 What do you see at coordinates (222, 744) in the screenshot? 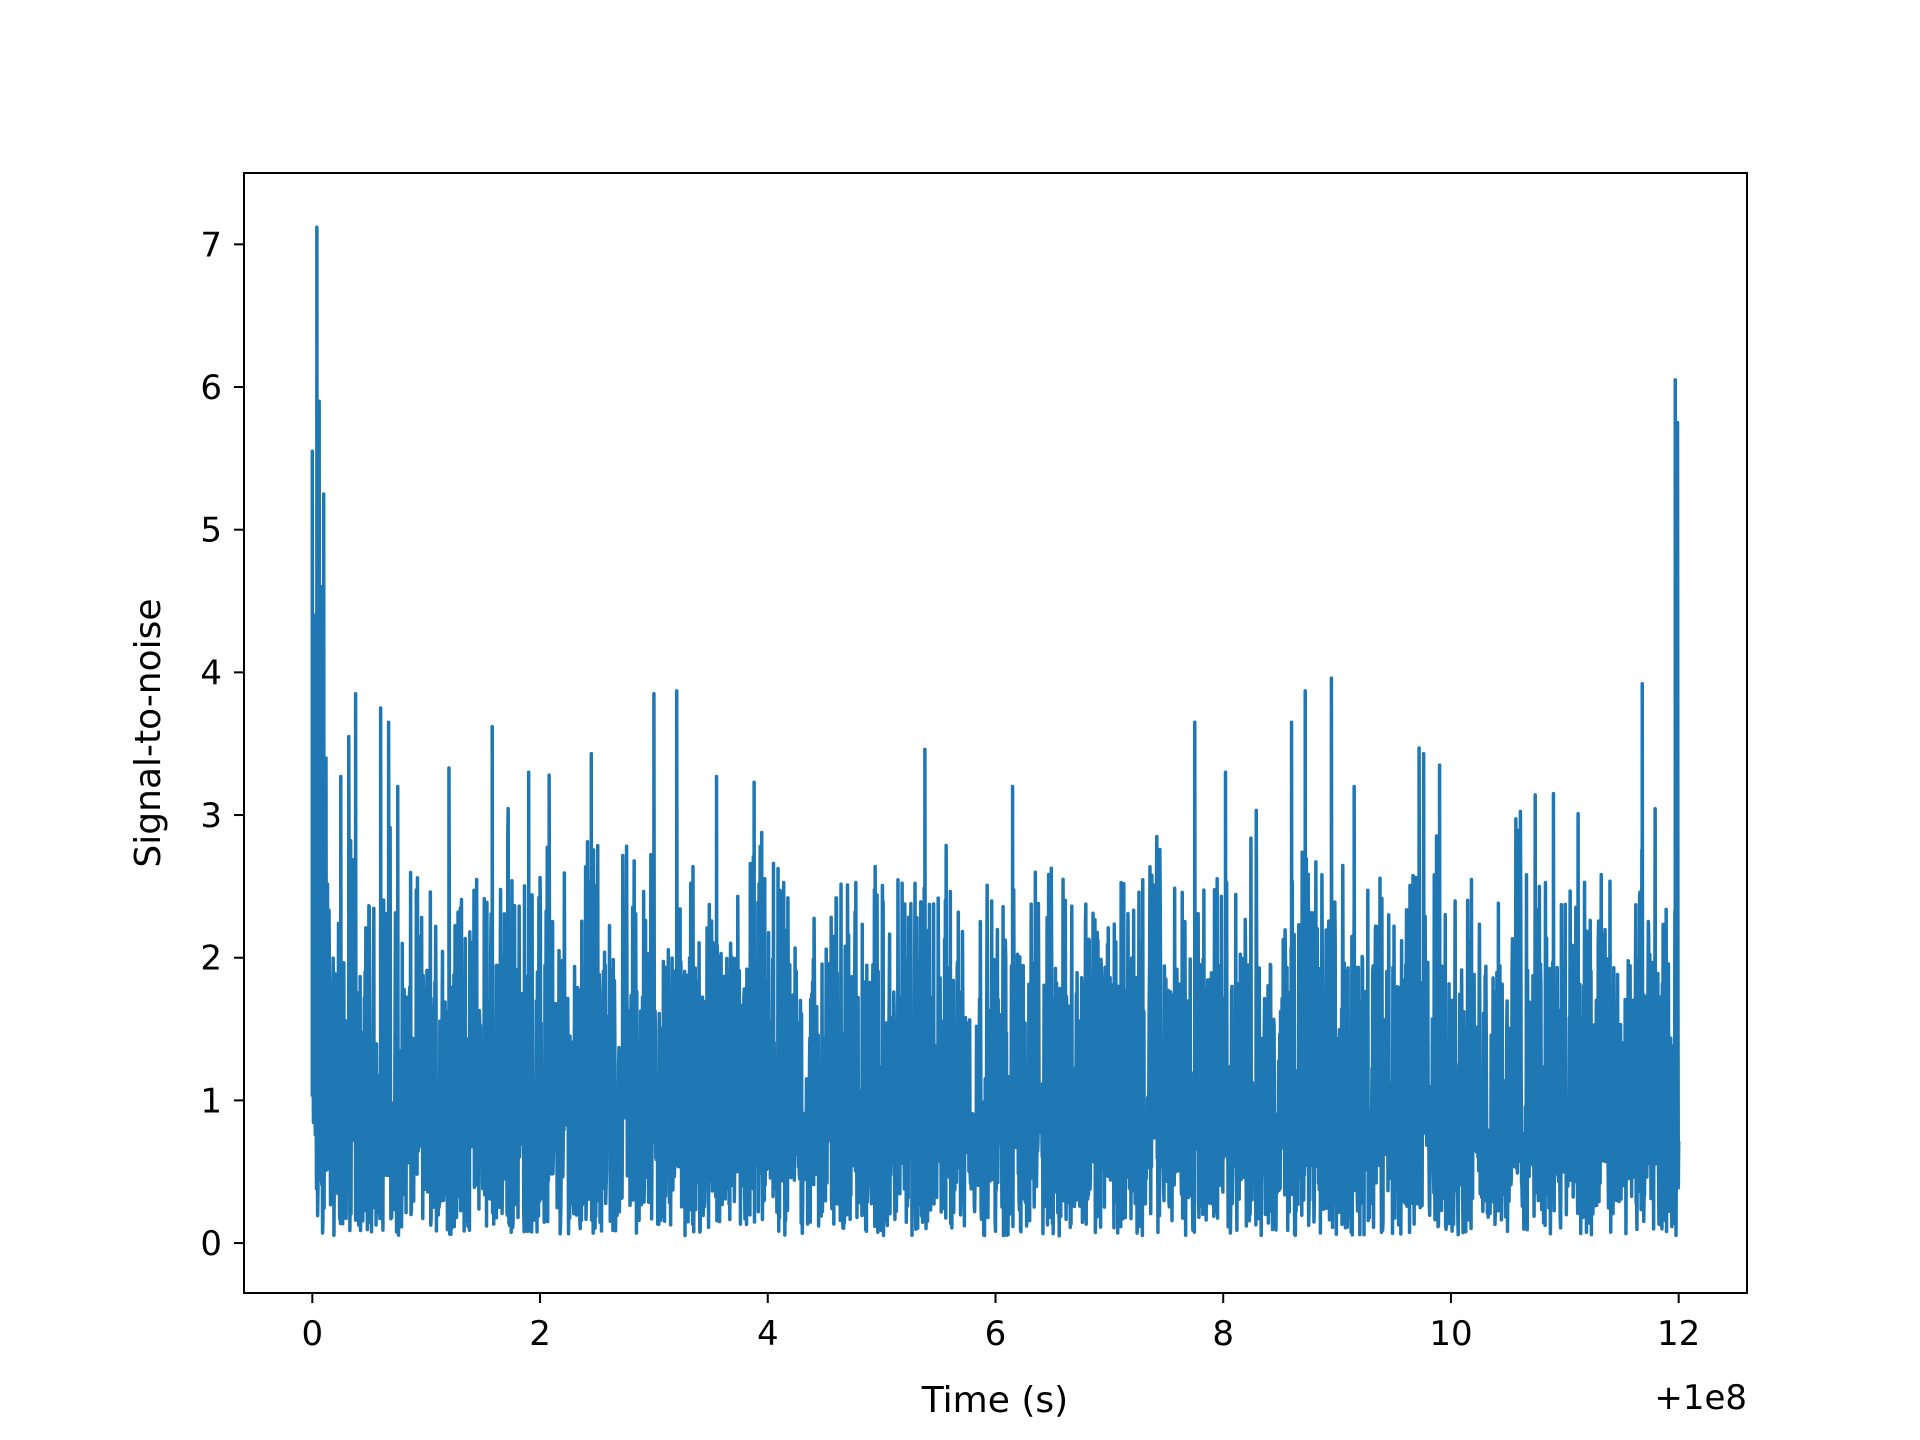
I see `y-axis: 0 1 2 3 4 5 6 7` at bounding box center [222, 744].